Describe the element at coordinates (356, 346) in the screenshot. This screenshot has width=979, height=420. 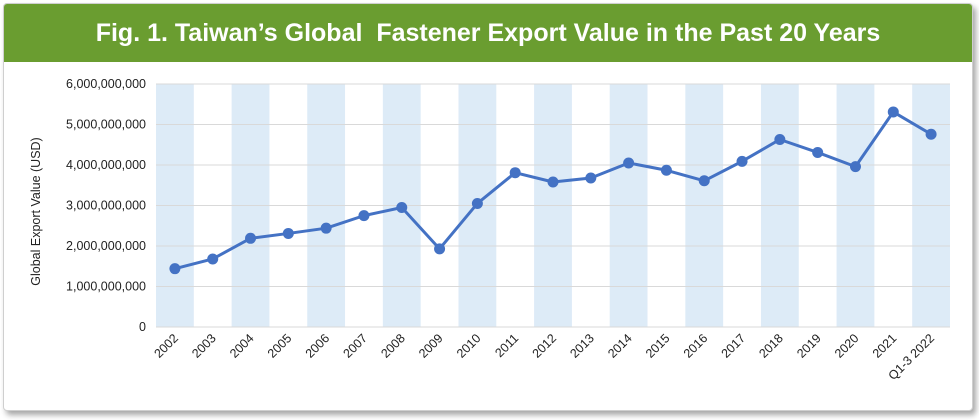
I see `x-tick-label: 2007` at that location.